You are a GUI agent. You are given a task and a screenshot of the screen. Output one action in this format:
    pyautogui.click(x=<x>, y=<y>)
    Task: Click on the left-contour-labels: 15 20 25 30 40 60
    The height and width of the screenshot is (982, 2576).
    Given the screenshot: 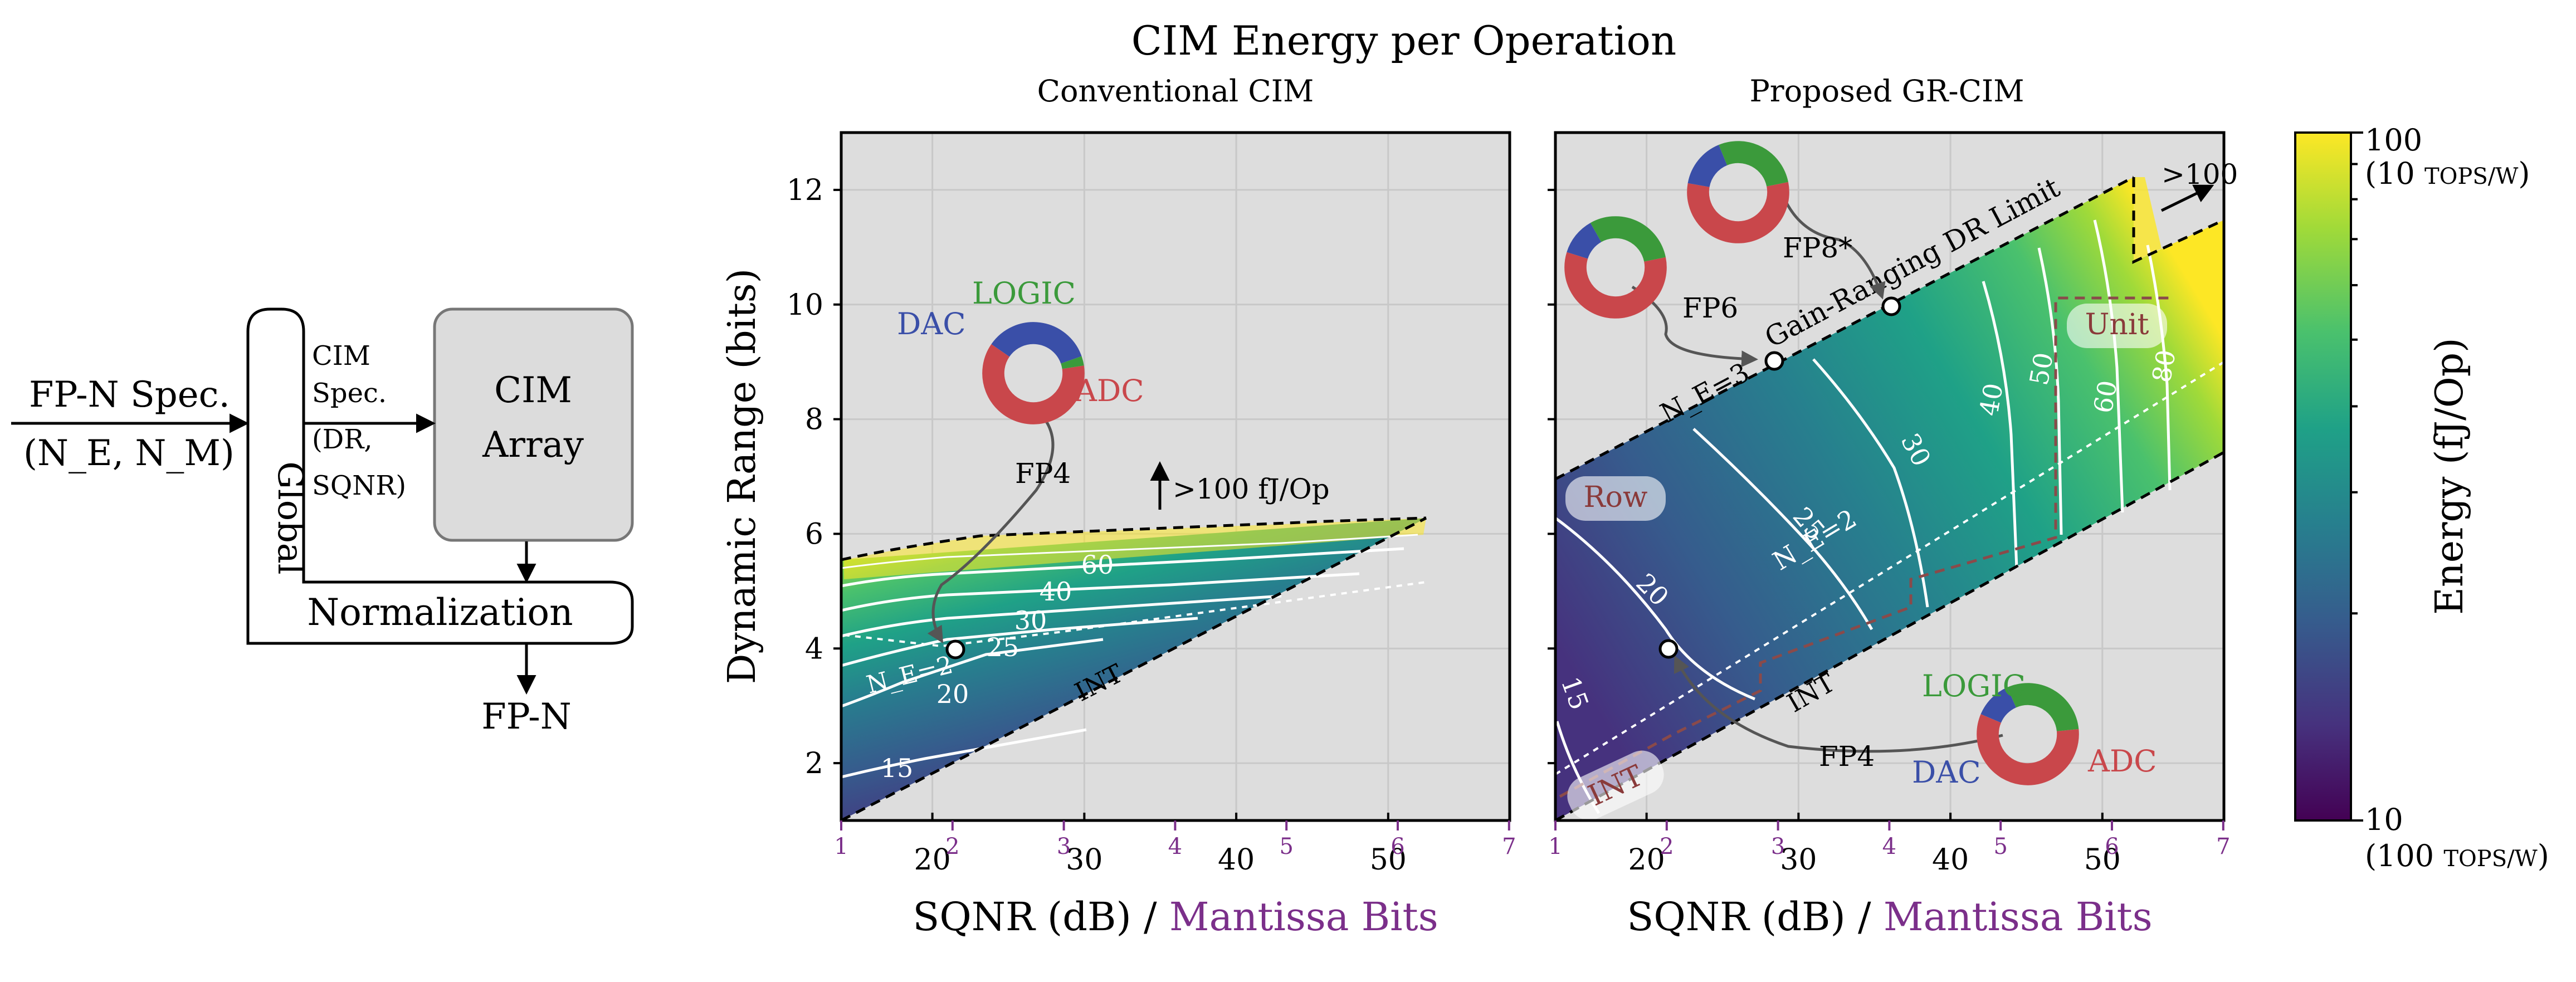 What is the action you would take?
    pyautogui.click(x=997, y=666)
    